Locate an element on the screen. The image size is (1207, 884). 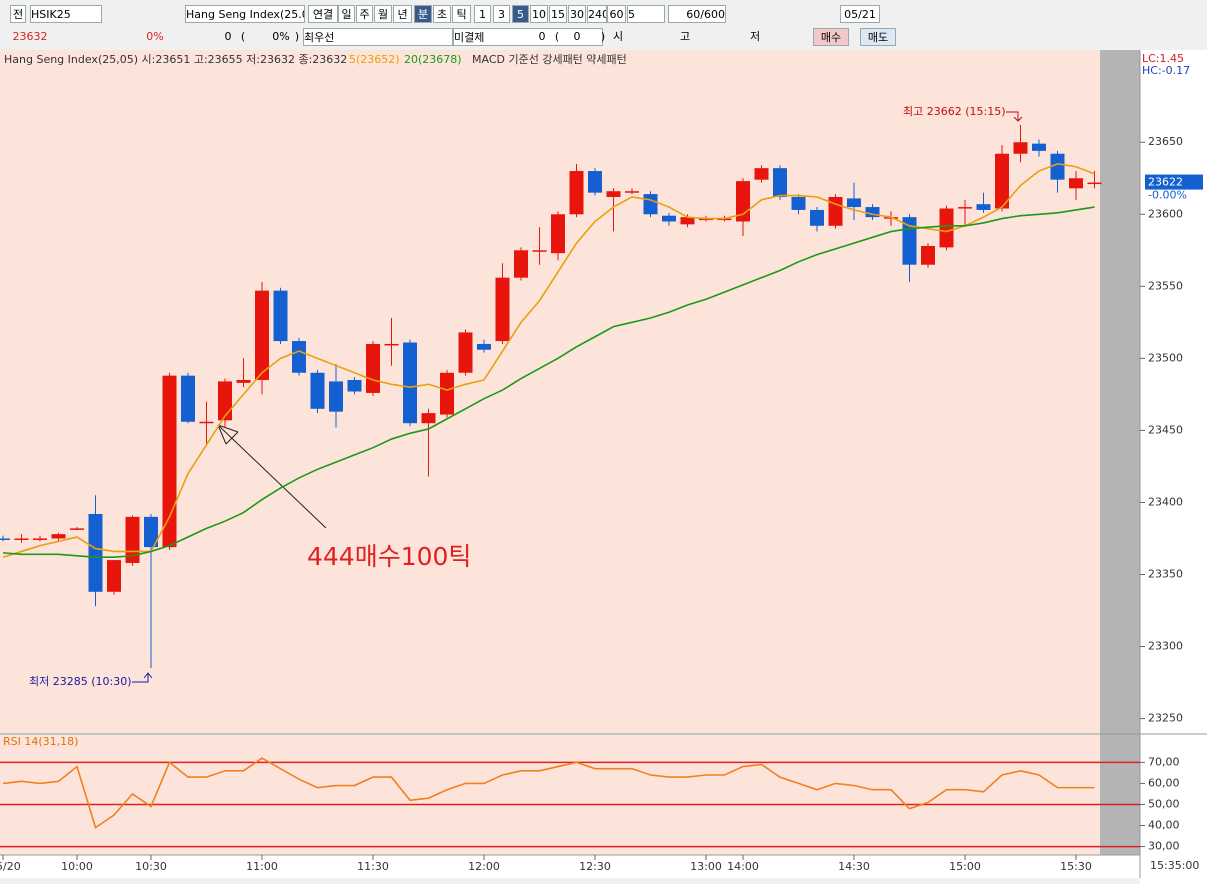
toolbar-item: 연결 is located at coordinates (323, 14).